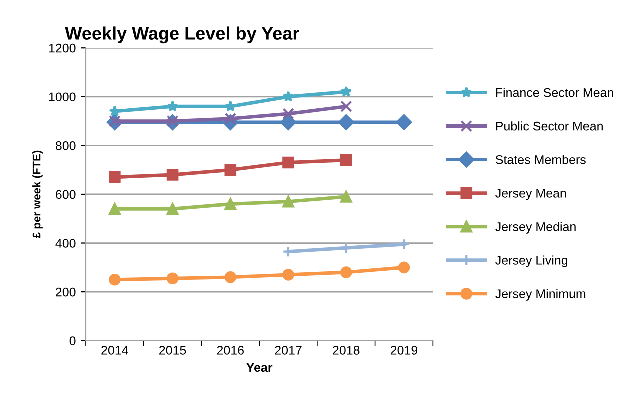 This screenshot has height=401, width=637. I want to click on x-tick-label: 2018, so click(346, 350).